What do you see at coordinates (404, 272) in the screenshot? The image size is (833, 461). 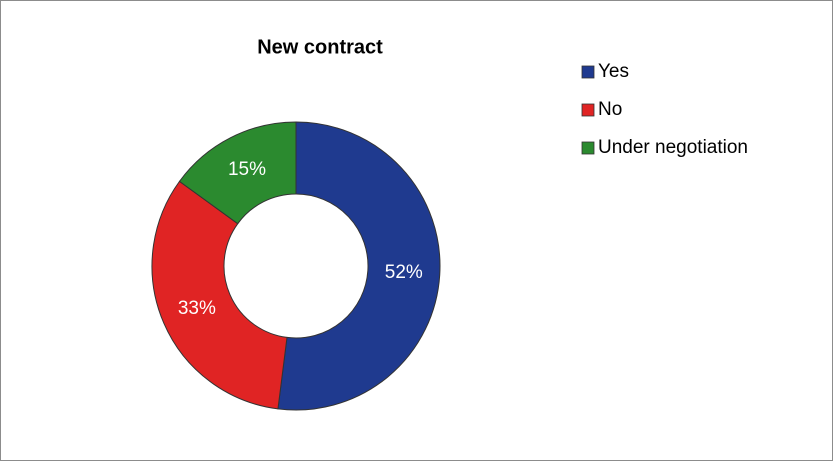 I see `data-label: 52%` at bounding box center [404, 272].